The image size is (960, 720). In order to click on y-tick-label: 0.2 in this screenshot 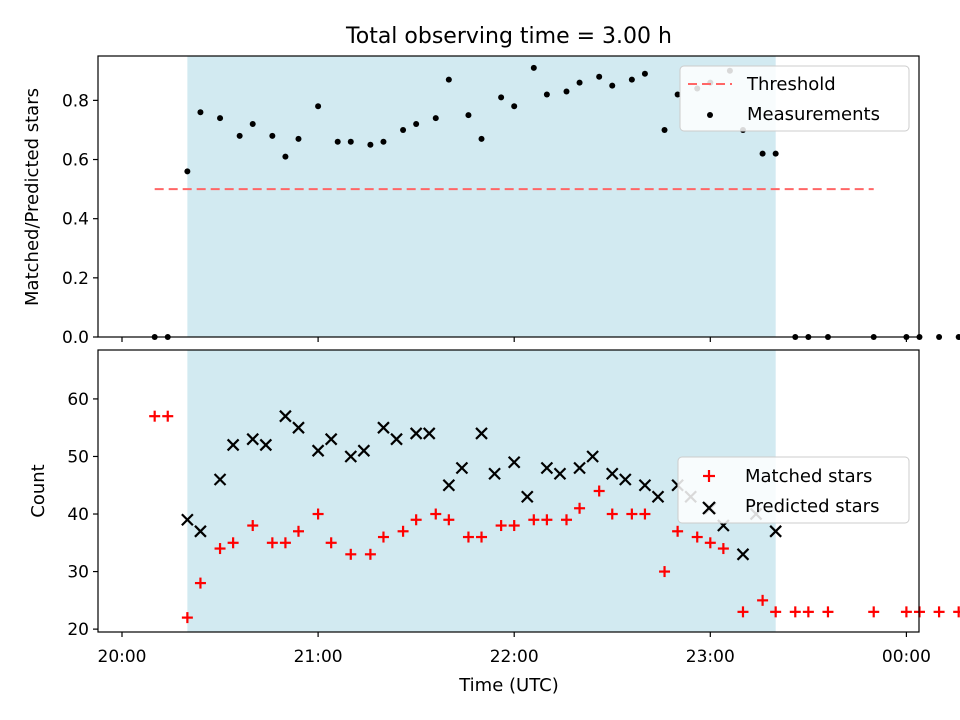, I will do `click(75, 279)`.